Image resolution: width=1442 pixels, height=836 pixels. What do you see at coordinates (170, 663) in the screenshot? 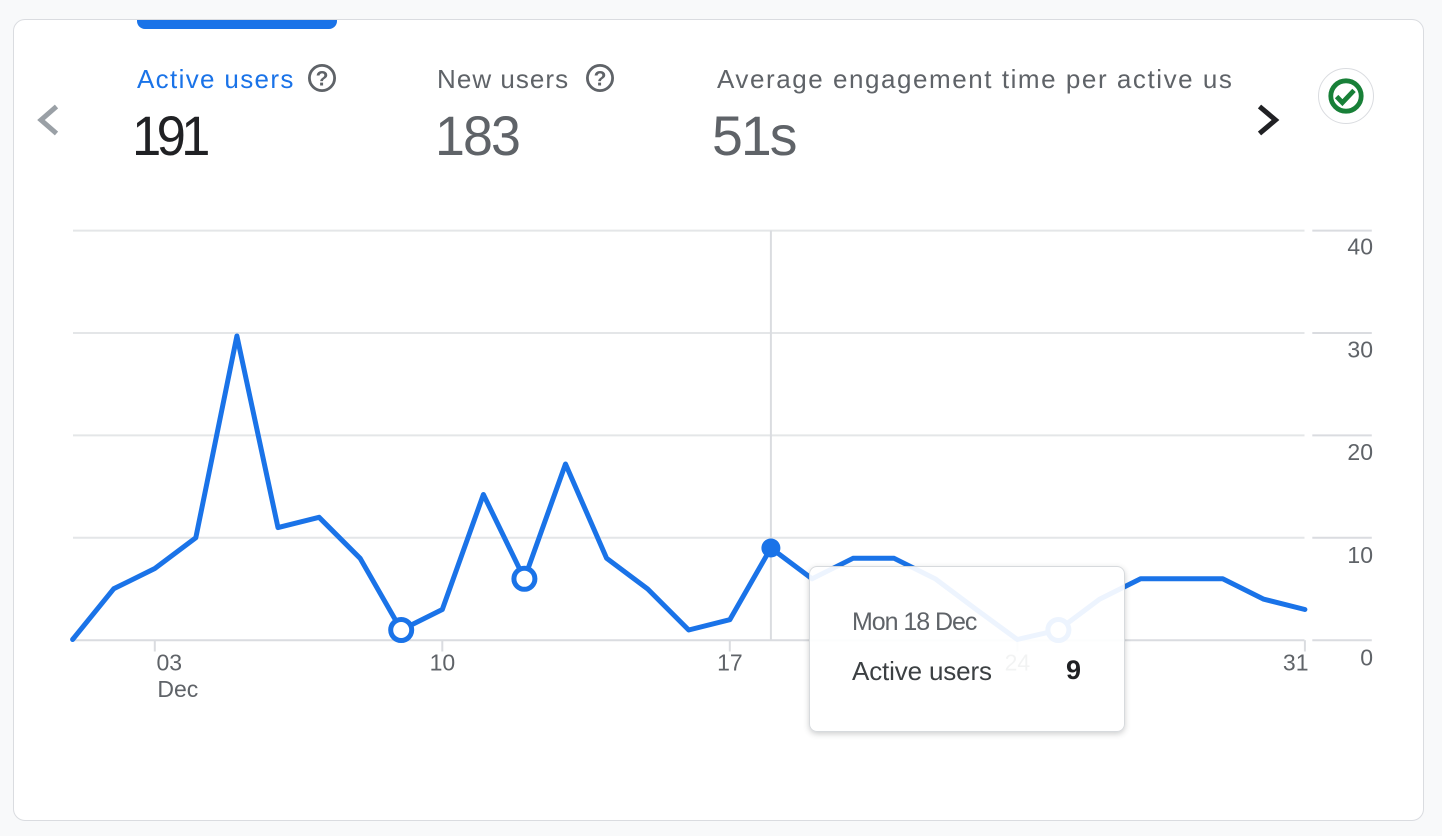
I see `svg-text: 03` at bounding box center [170, 663].